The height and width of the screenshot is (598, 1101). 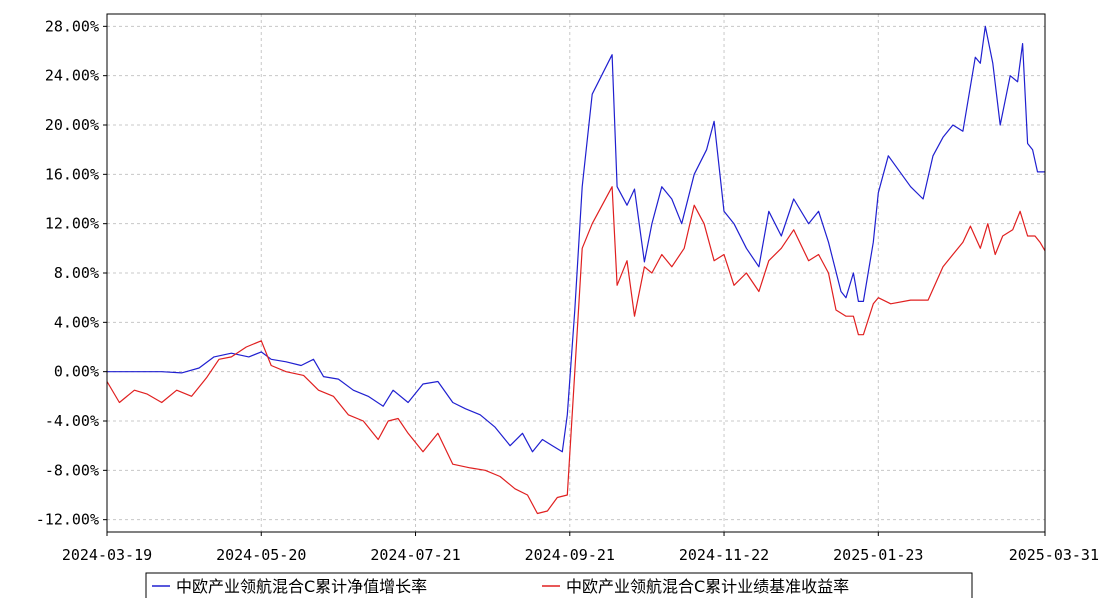 What do you see at coordinates (301, 586) in the screenshot?
I see `legend-label: 中欧产业领航混合C累计净值增长率` at bounding box center [301, 586].